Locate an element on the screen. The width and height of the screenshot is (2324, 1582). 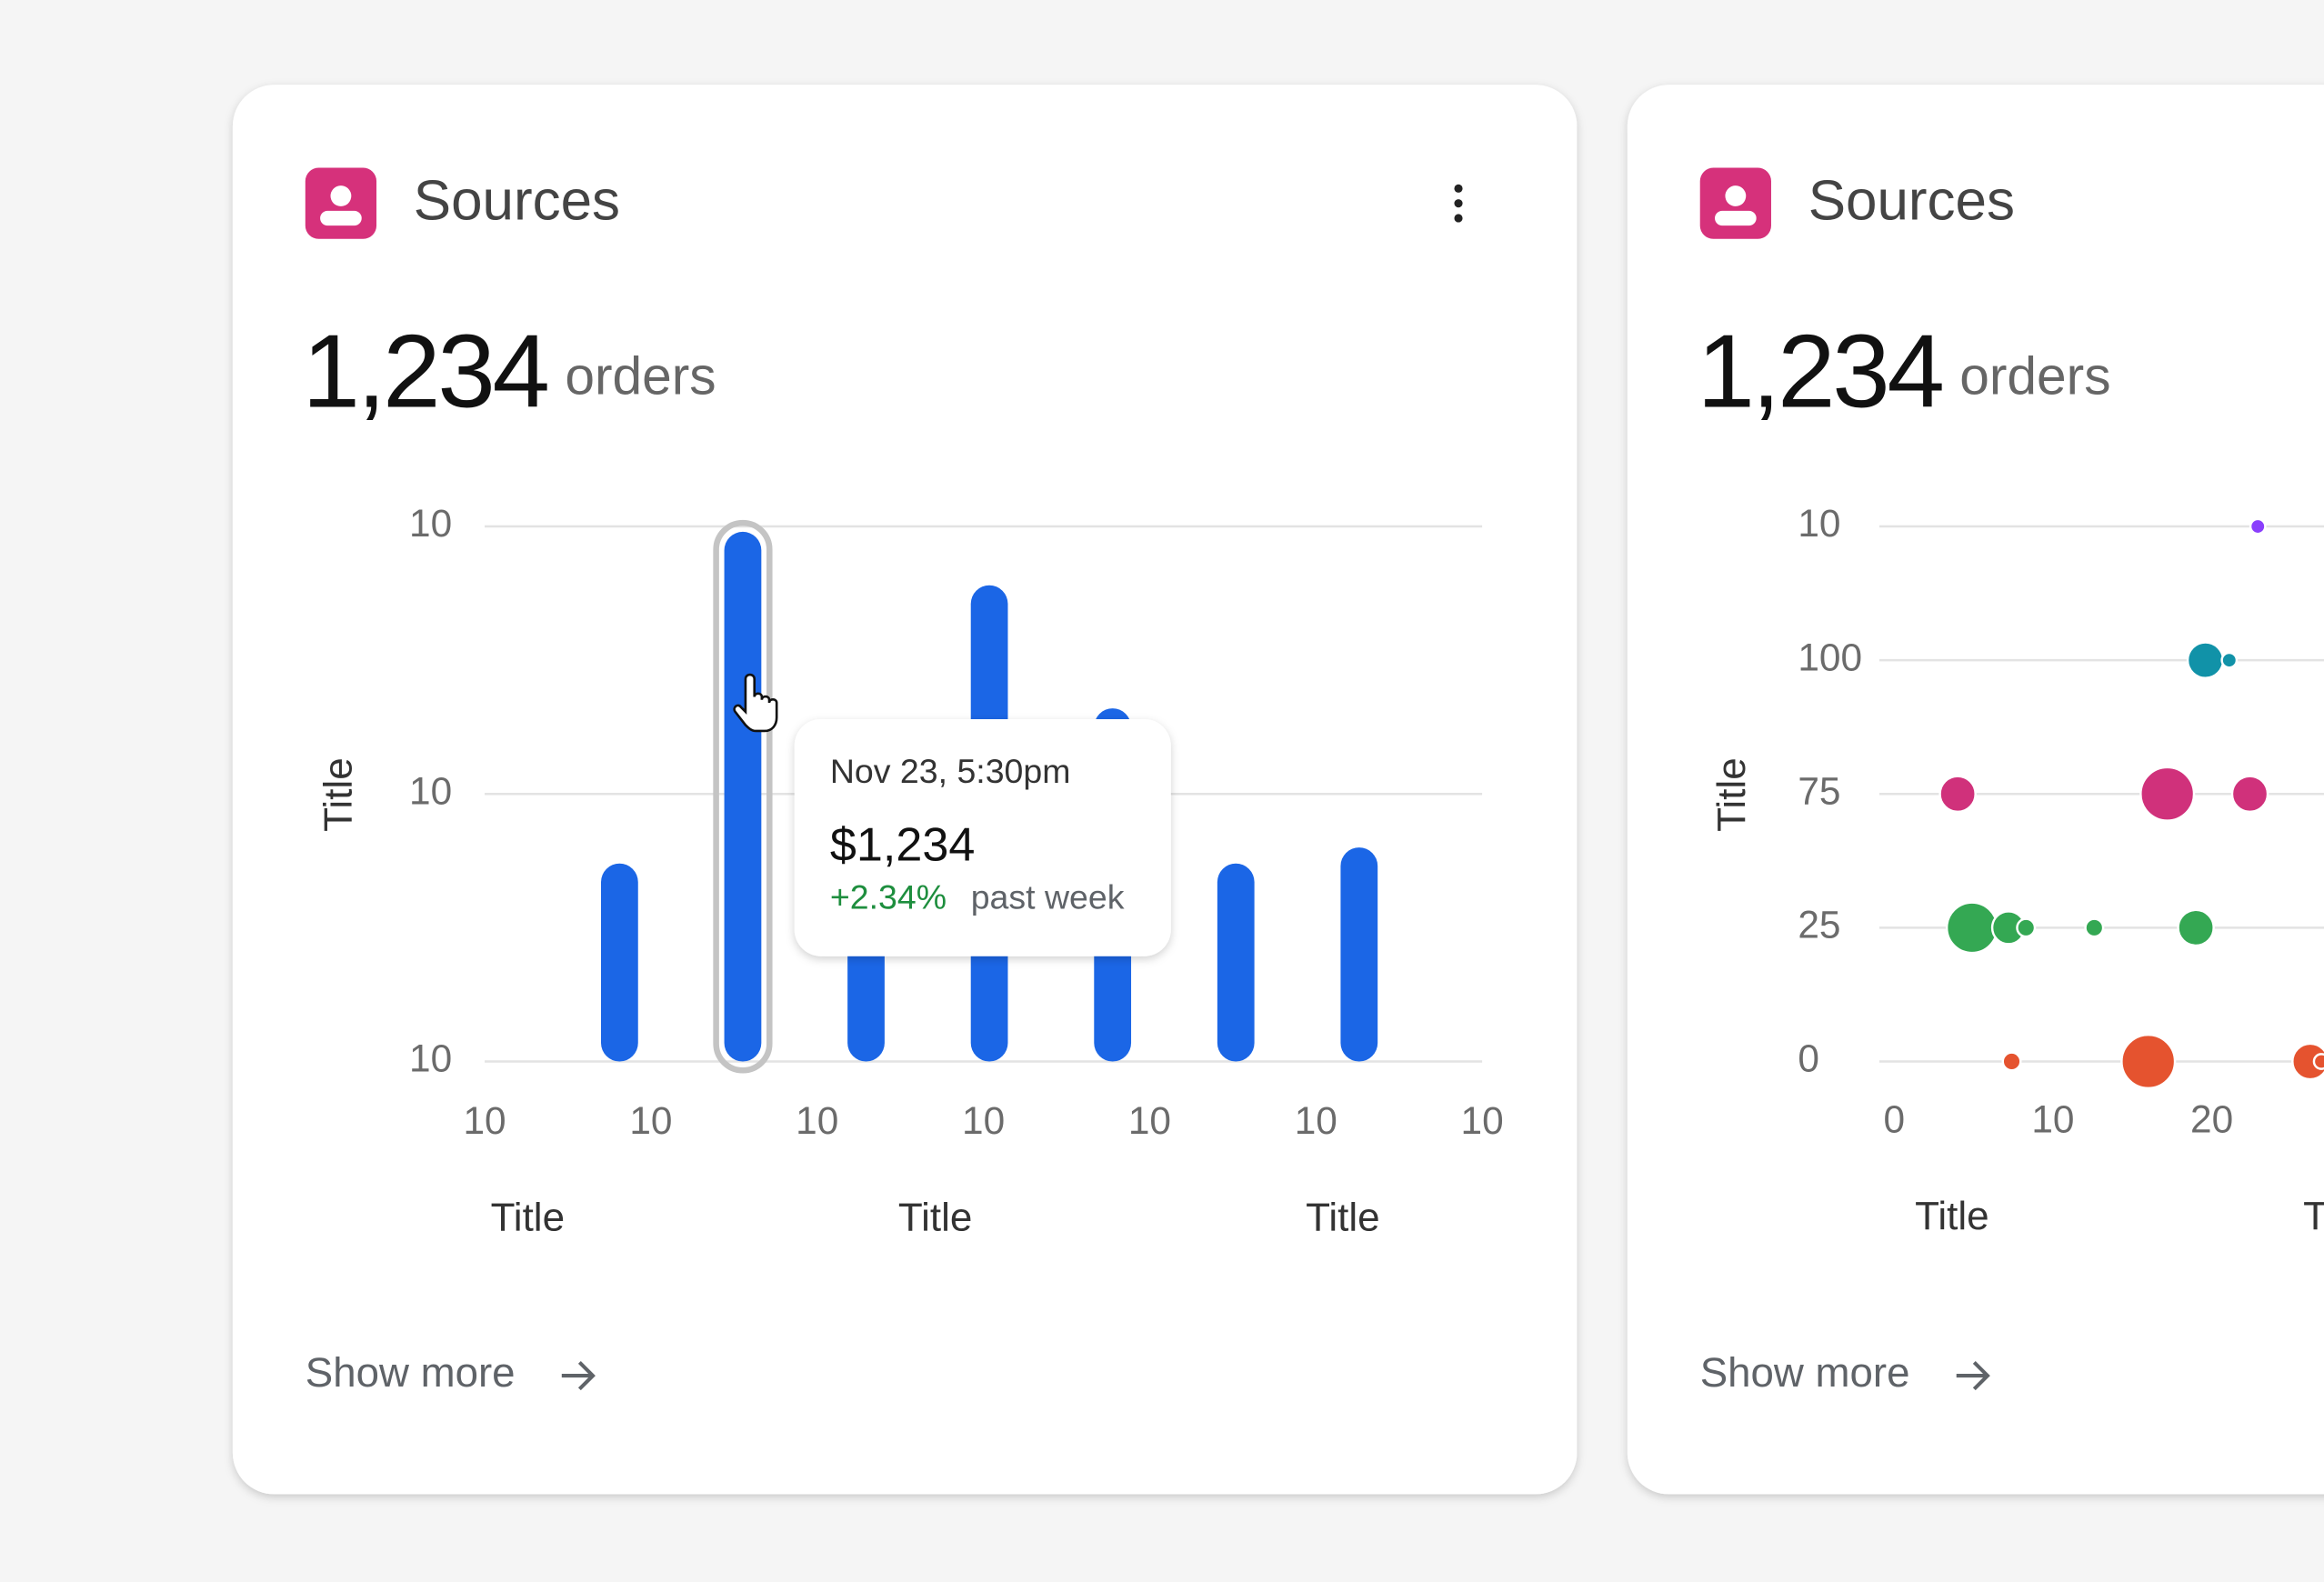
x-tick-label: 0 is located at coordinates (1894, 1119).